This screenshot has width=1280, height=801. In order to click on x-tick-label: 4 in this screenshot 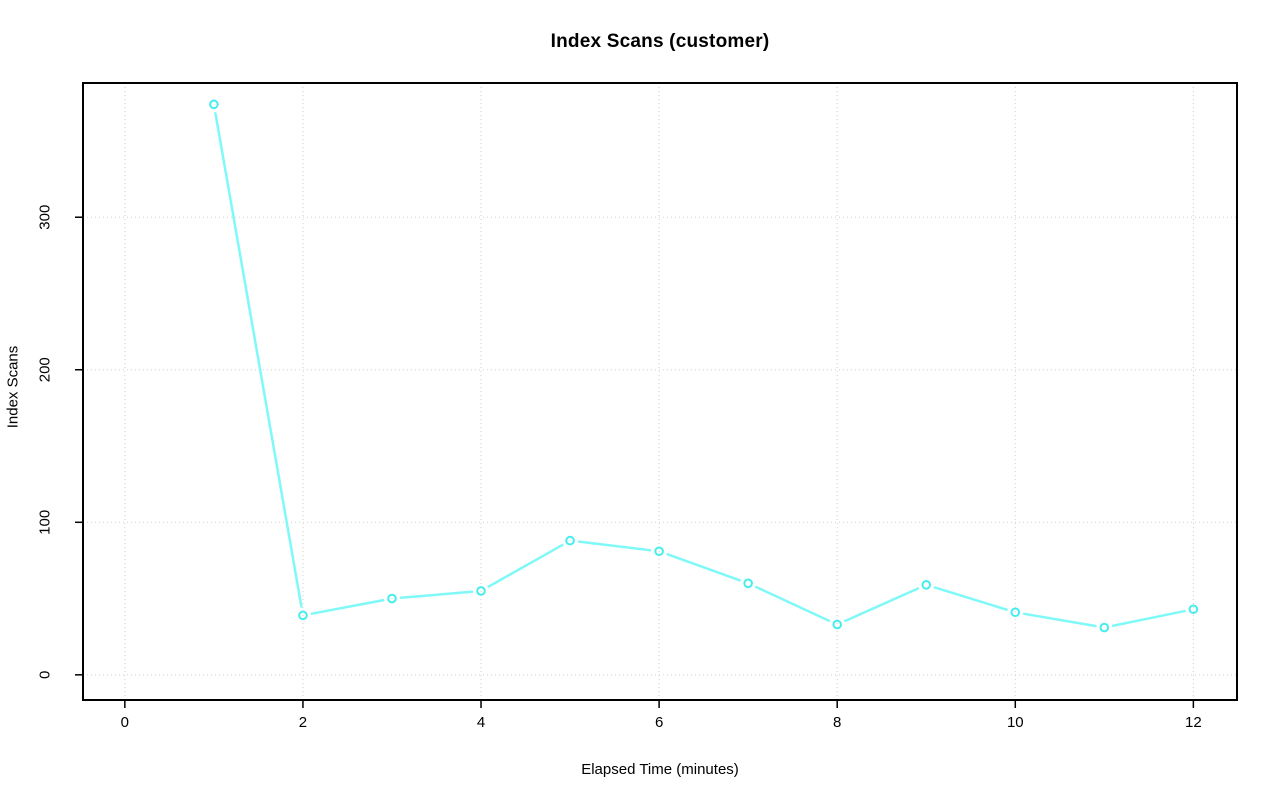, I will do `click(481, 722)`.